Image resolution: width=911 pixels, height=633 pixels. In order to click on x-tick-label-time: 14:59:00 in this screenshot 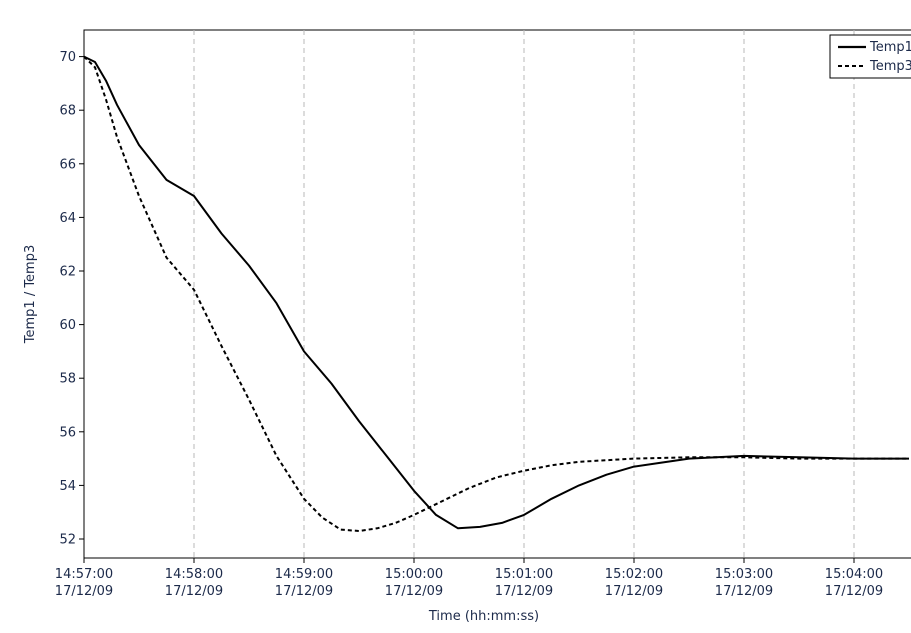, I will do `click(304, 574)`.